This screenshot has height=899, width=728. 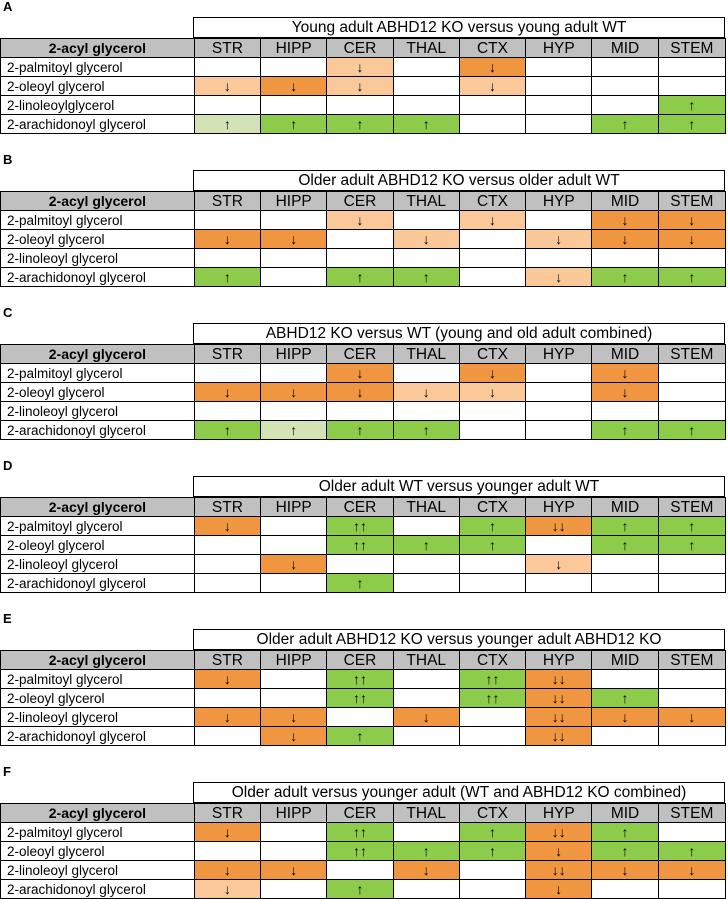 I want to click on table-row: 2-linoleoyl glycerol ↓ ↓ ↓ ↓↓ ↓ ↓, so click(x=363, y=717).